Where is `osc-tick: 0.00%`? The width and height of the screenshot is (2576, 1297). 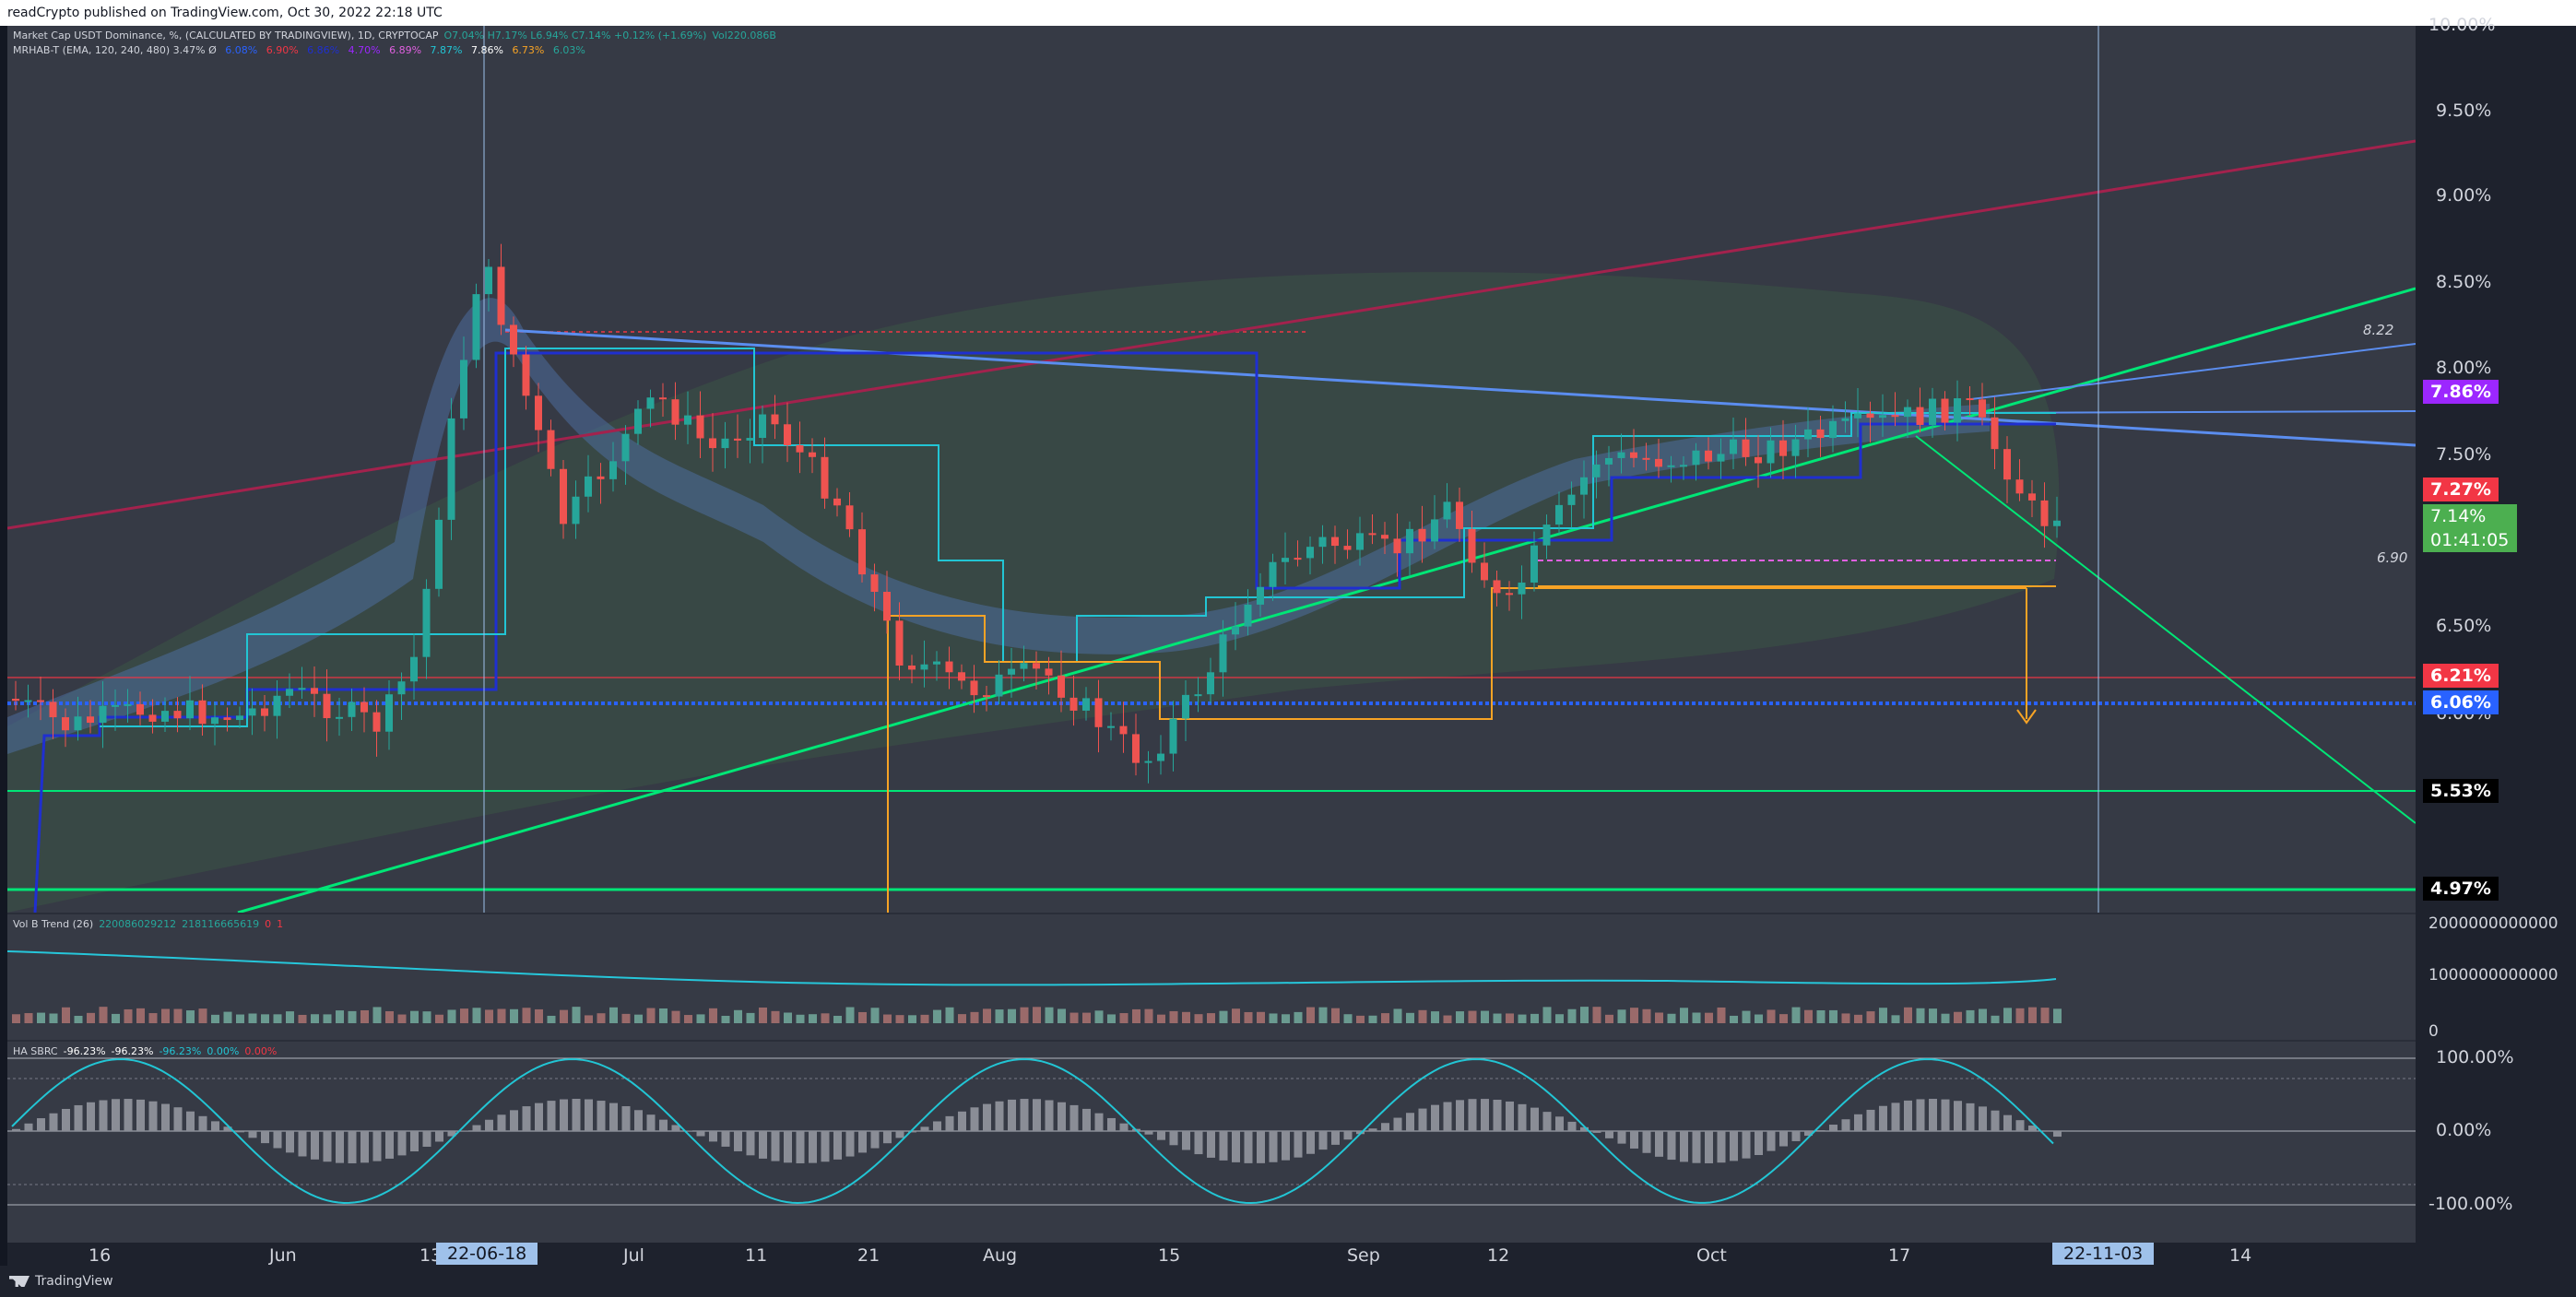 osc-tick: 0.00% is located at coordinates (2464, 1130).